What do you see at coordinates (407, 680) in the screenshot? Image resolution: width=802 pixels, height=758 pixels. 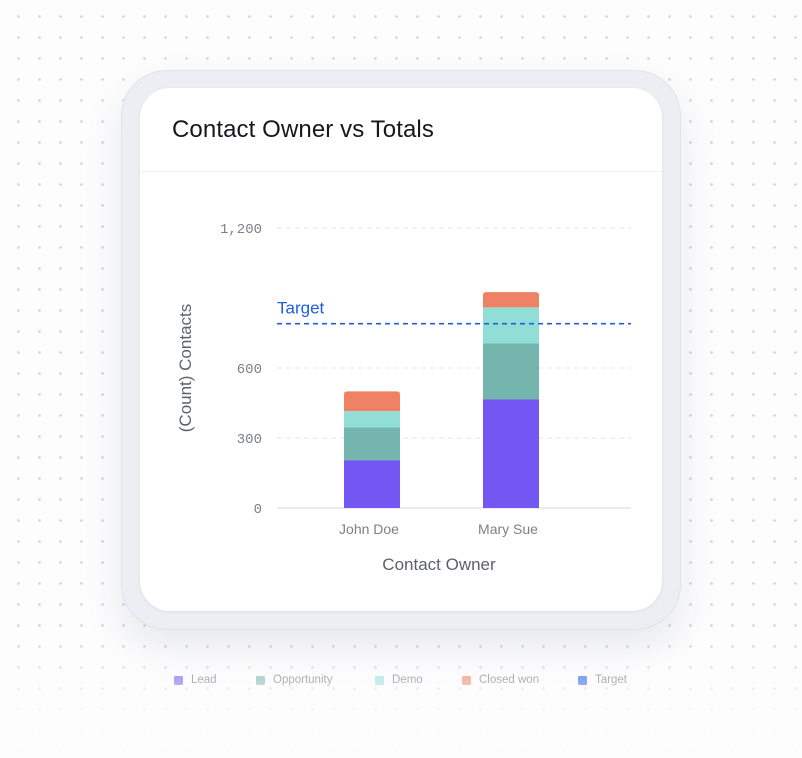 I see `legend-label: Demo` at bounding box center [407, 680].